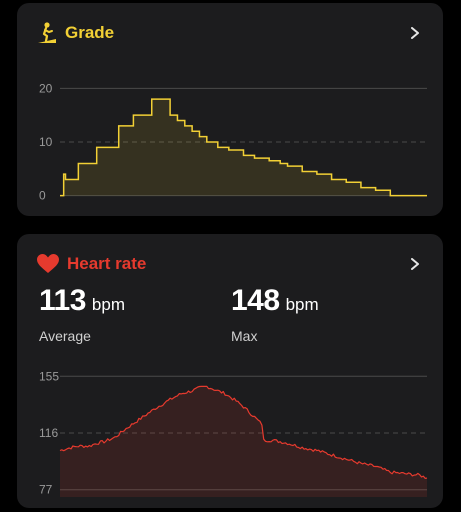 This screenshot has height=512, width=461. What do you see at coordinates (46, 88) in the screenshot?
I see `y-tick-label: 20` at bounding box center [46, 88].